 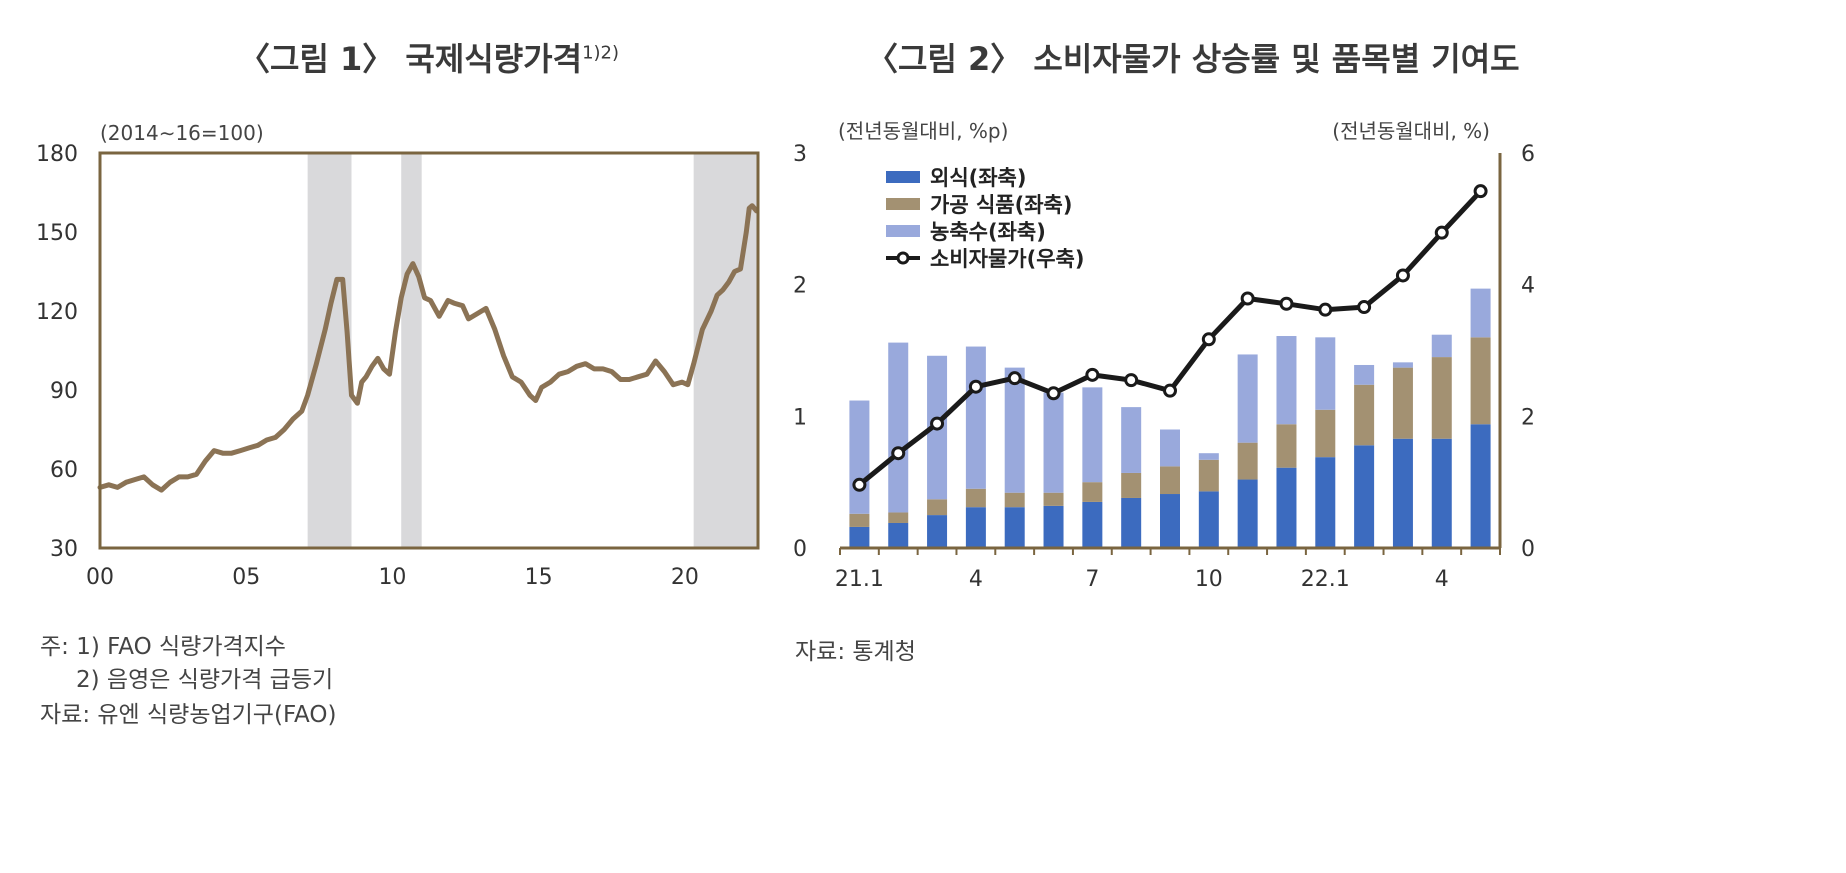 What do you see at coordinates (392, 577) in the screenshot?
I see `x-tick-label: 10` at bounding box center [392, 577].